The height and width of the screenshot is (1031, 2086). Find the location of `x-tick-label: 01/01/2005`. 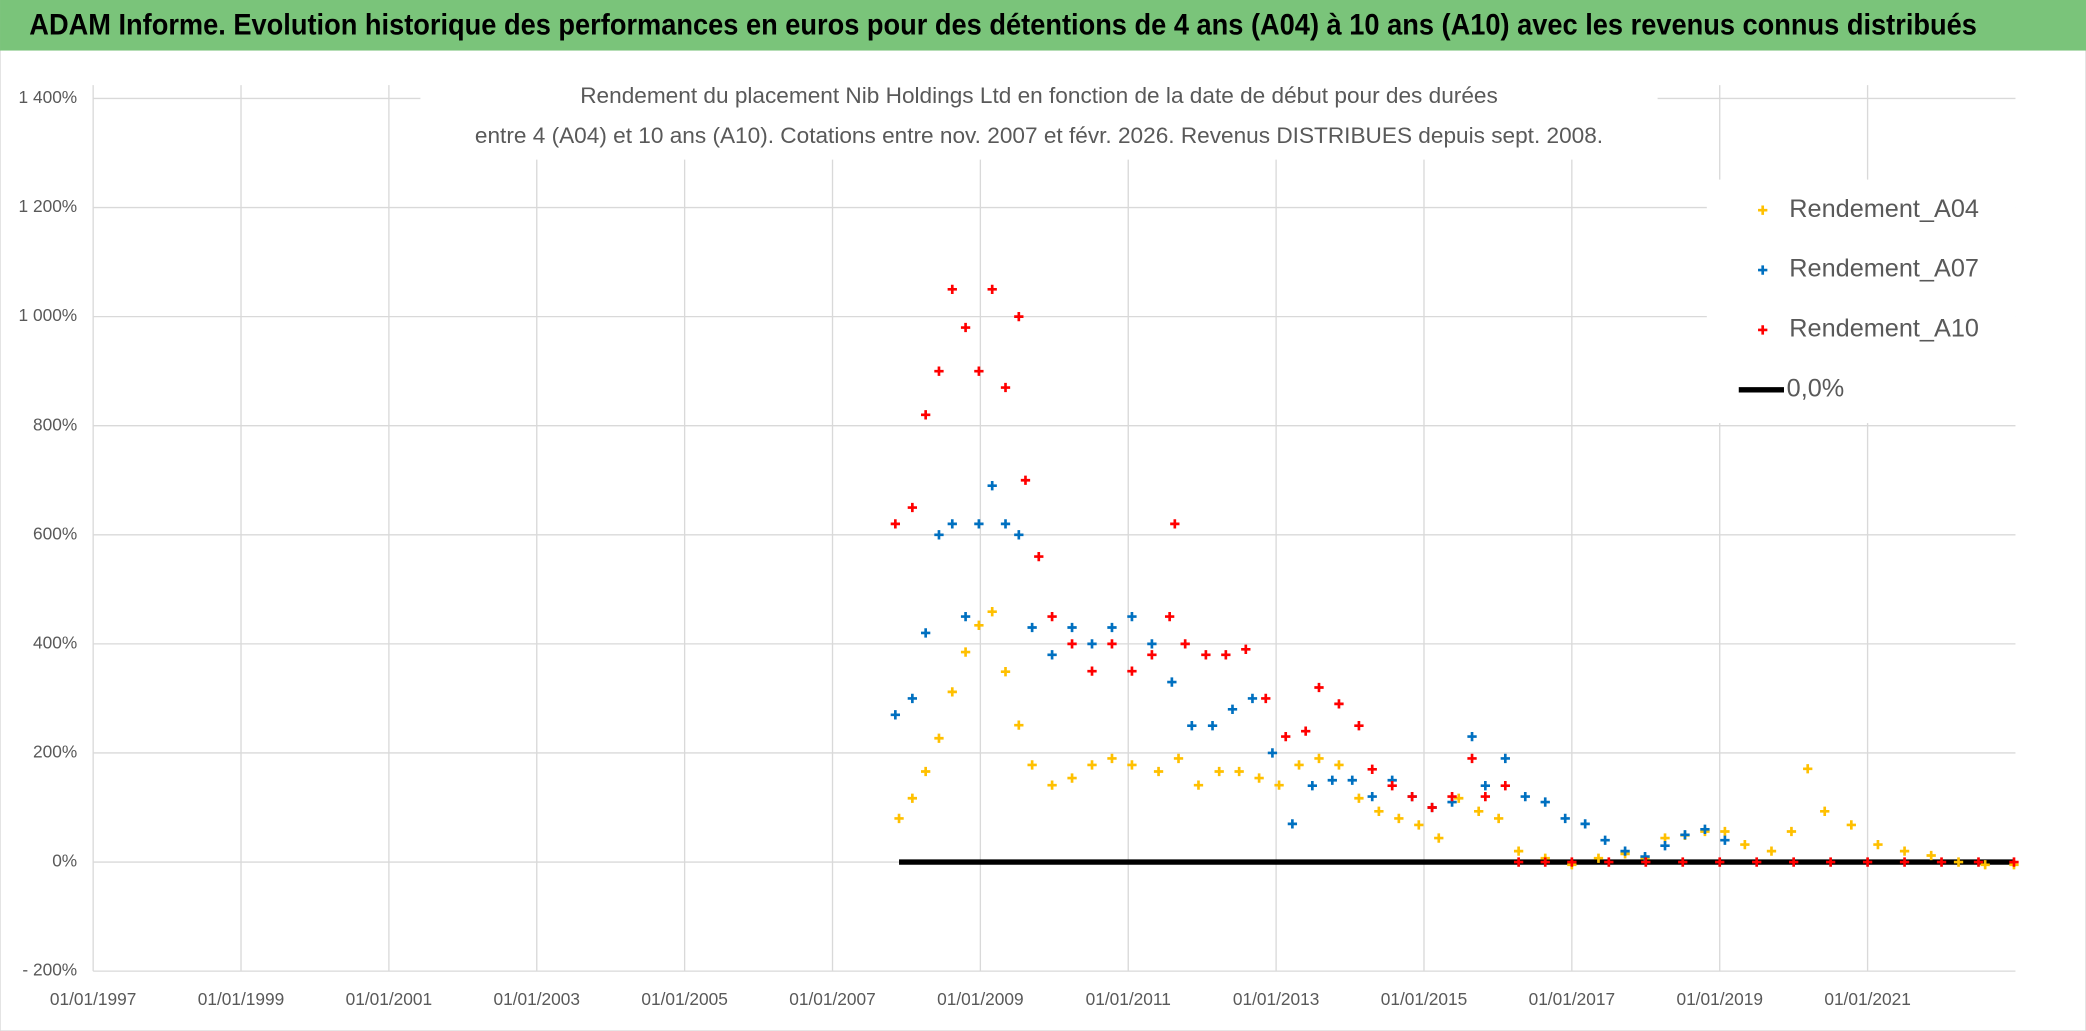

x-tick-label: 01/01/2005 is located at coordinates (684, 999).